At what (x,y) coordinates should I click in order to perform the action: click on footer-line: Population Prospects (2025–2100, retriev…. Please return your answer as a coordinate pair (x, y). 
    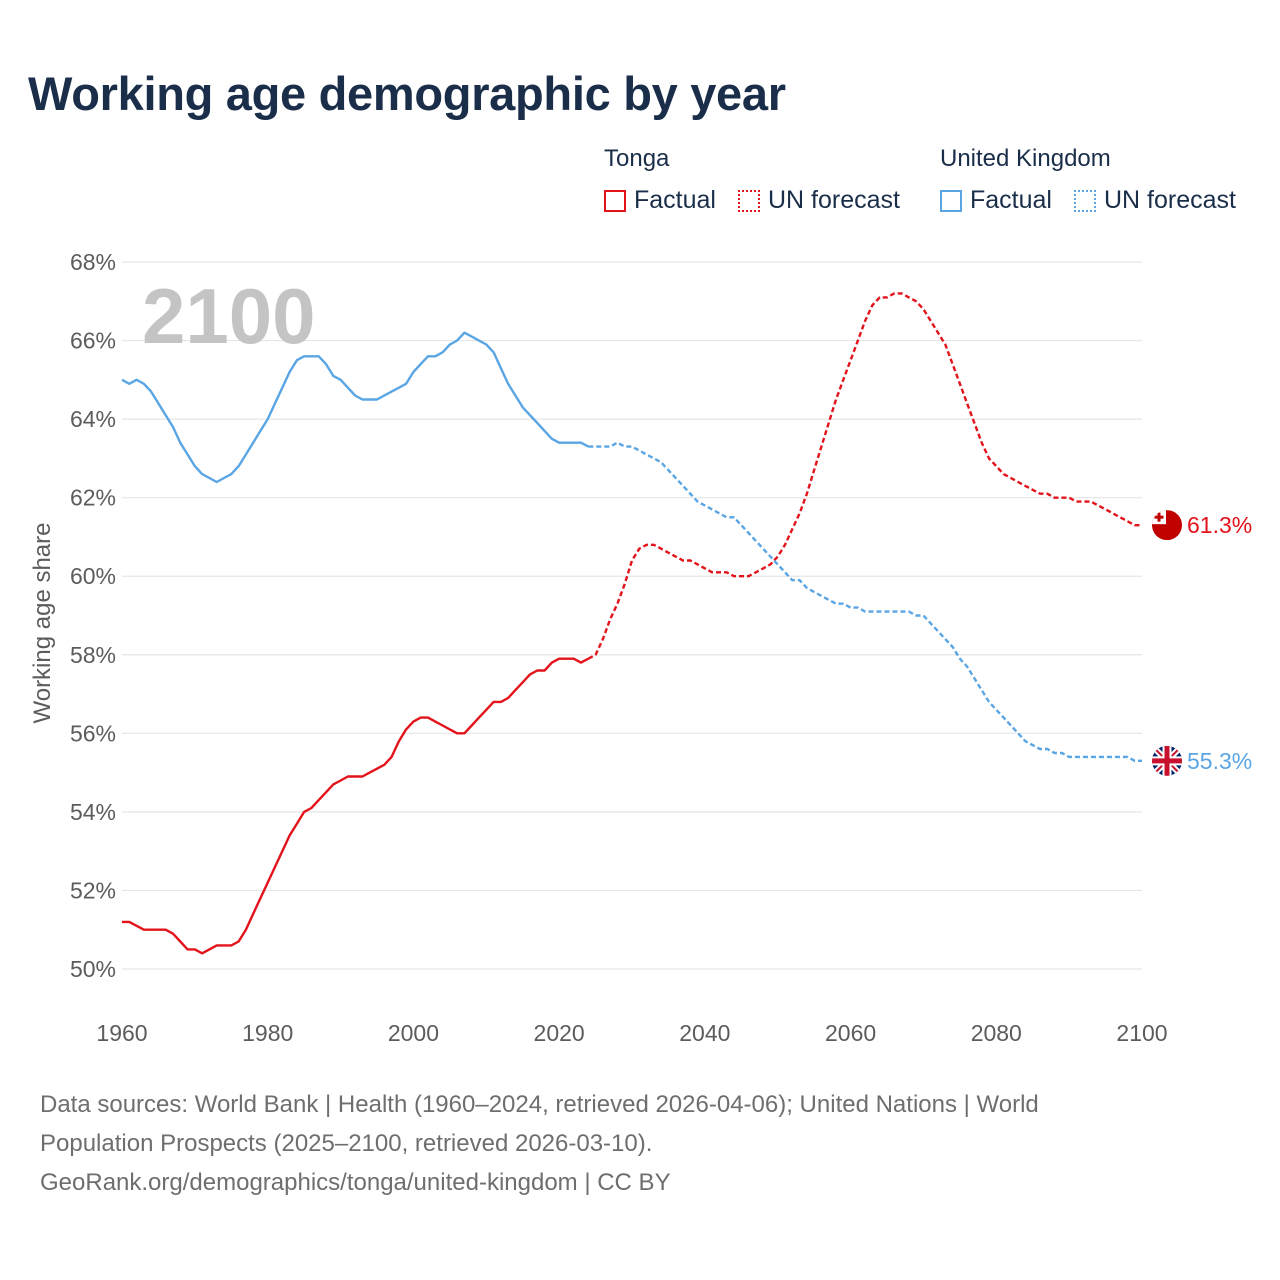
    Looking at the image, I should click on (346, 1143).